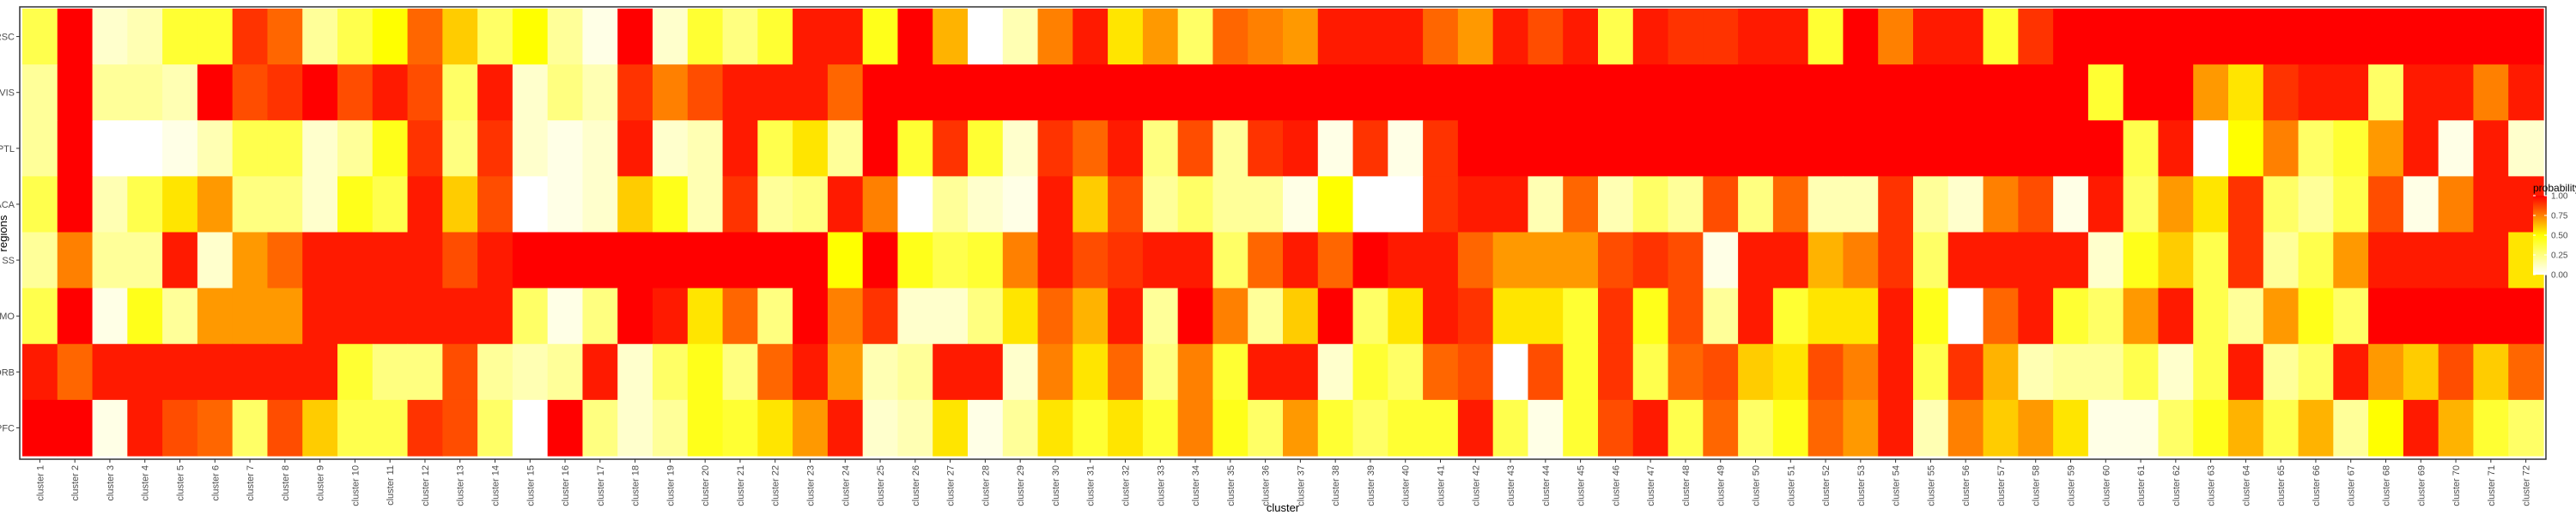  Describe the element at coordinates (2456, 485) in the screenshot. I see `x-tick-label: cluster 70` at that location.